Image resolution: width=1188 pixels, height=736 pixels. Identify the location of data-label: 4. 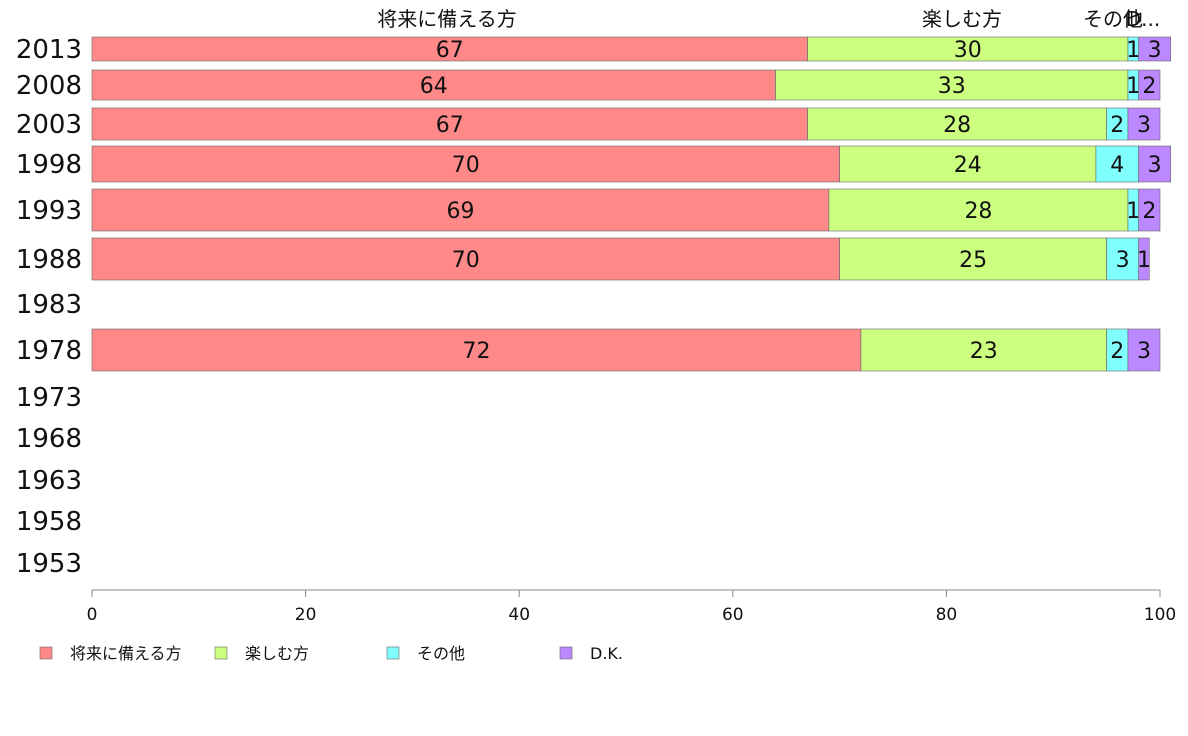
(1117, 165).